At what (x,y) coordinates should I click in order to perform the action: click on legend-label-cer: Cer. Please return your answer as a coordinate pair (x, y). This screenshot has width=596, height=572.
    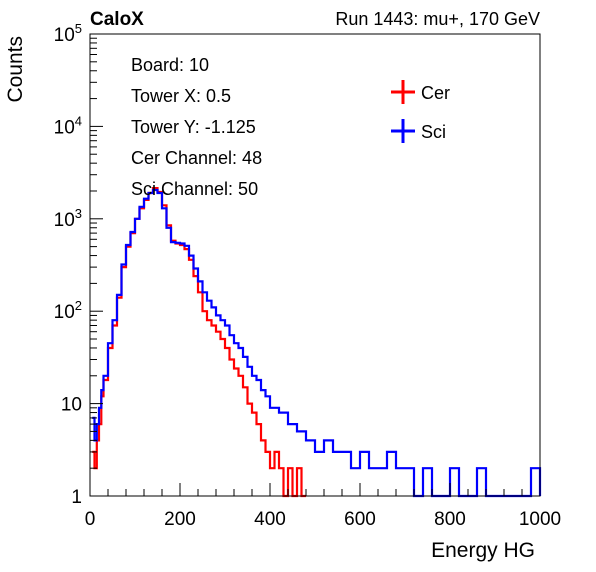
    Looking at the image, I should click on (435, 93).